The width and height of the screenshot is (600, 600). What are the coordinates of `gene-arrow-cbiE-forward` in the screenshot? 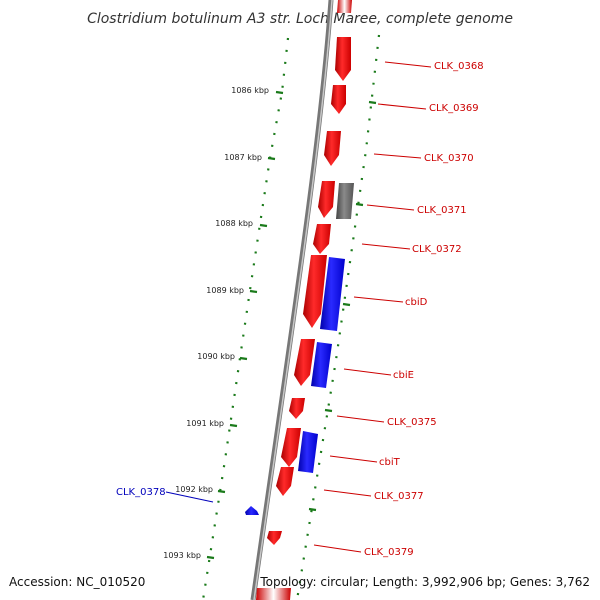 It's located at (304, 362).